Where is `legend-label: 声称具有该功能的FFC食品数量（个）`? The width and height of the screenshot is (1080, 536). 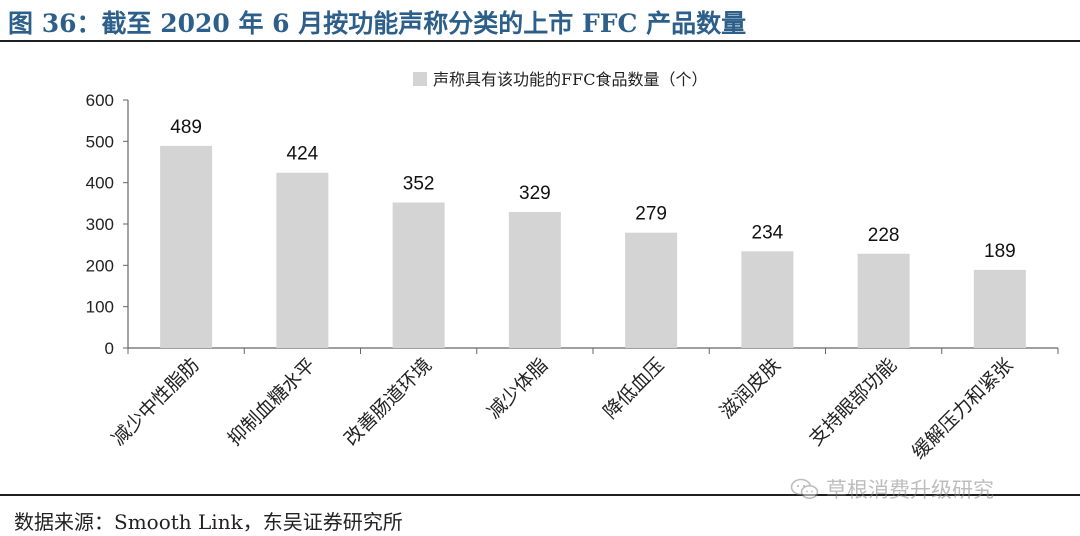
legend-label: 声称具有该功能的FFC食品数量（个） is located at coordinates (570, 79).